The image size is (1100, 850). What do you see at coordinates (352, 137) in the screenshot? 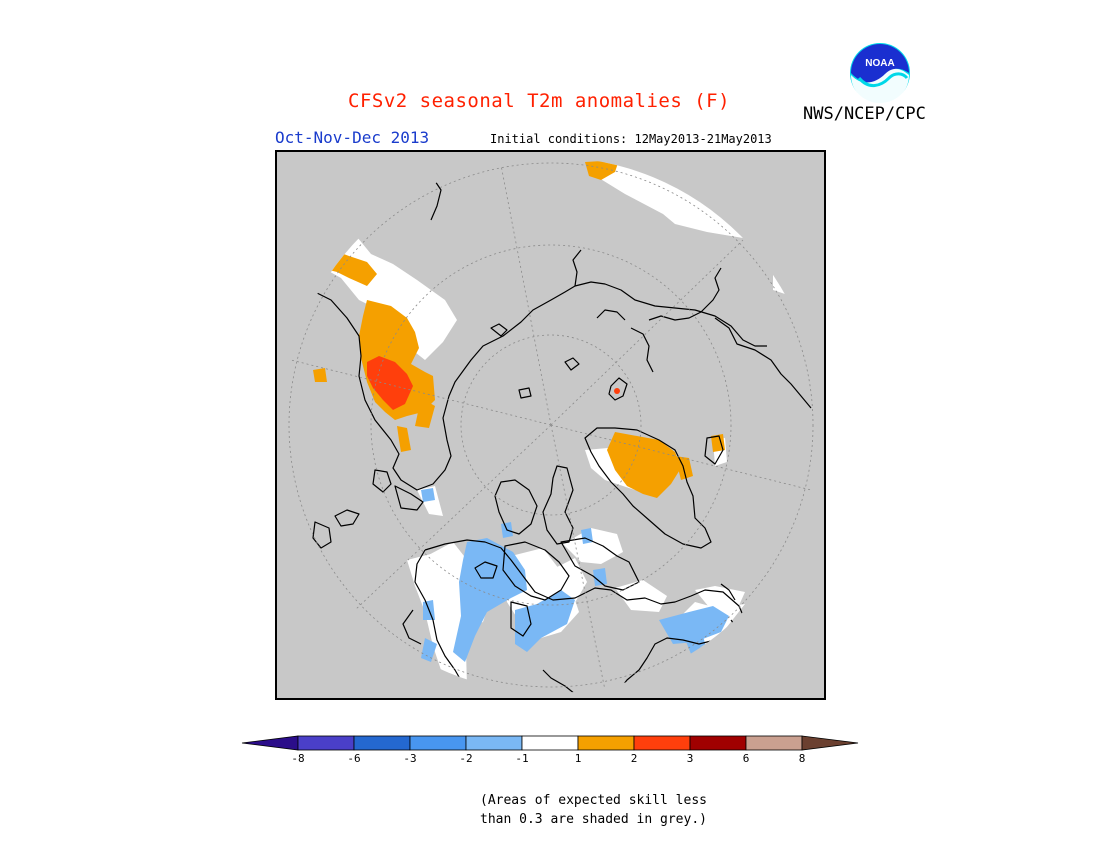
I see `season-label: Oct-Nov-Dec 2013` at bounding box center [352, 137].